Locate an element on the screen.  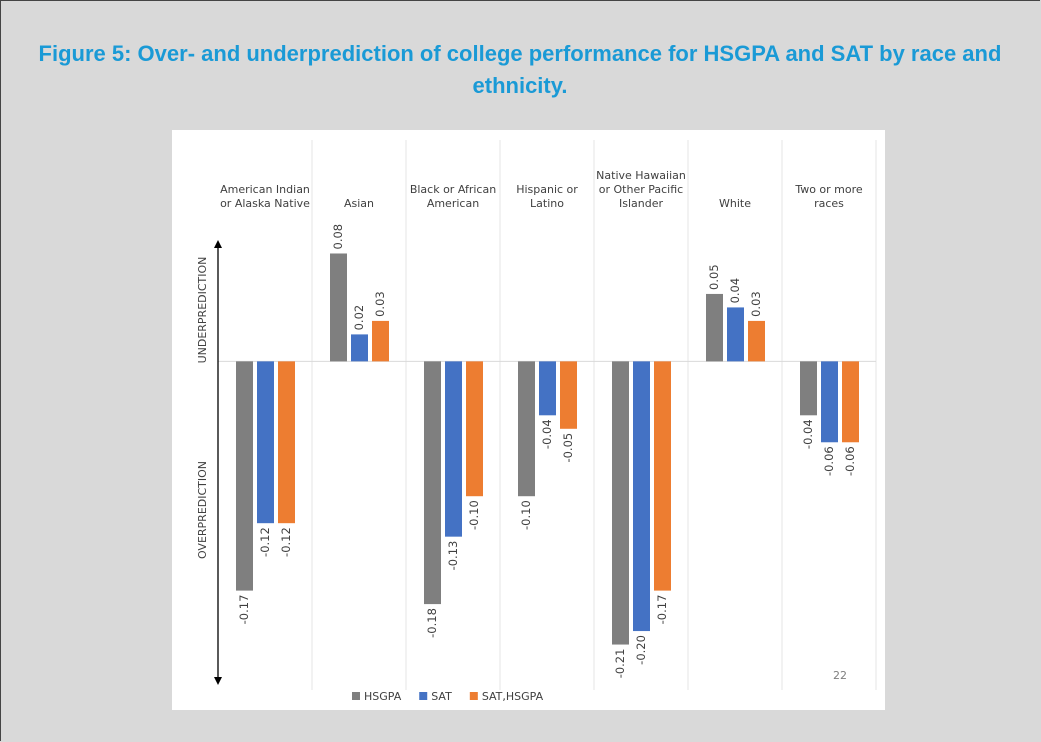
value-label: 0.02 is located at coordinates (359, 318).